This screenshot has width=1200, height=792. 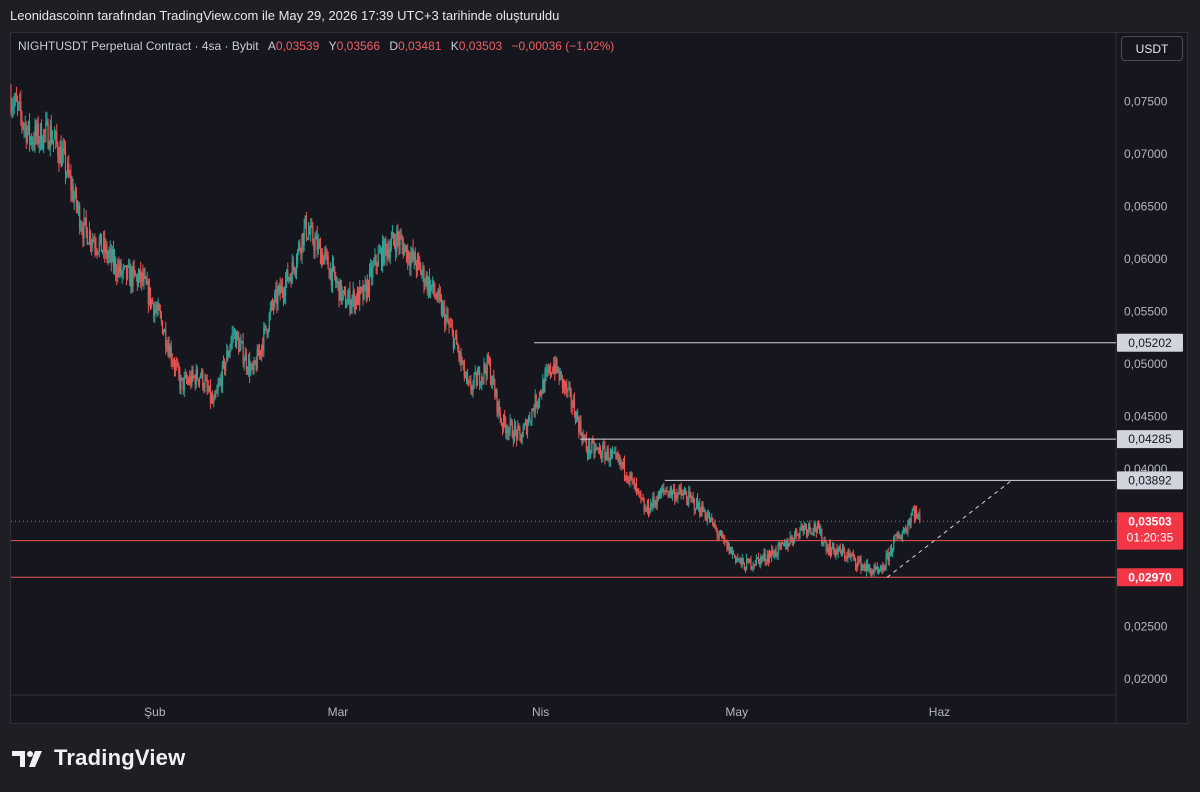 What do you see at coordinates (358, 46) in the screenshot?
I see `high-value: 0,03566` at bounding box center [358, 46].